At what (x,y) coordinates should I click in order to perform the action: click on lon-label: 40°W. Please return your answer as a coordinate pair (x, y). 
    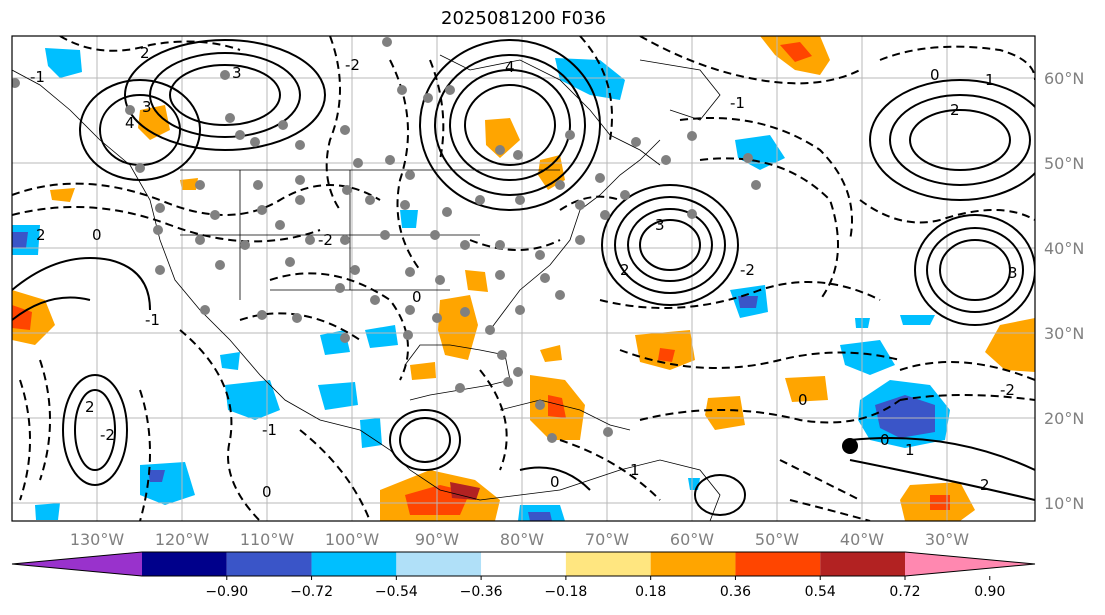
    Looking at the image, I should click on (862, 539).